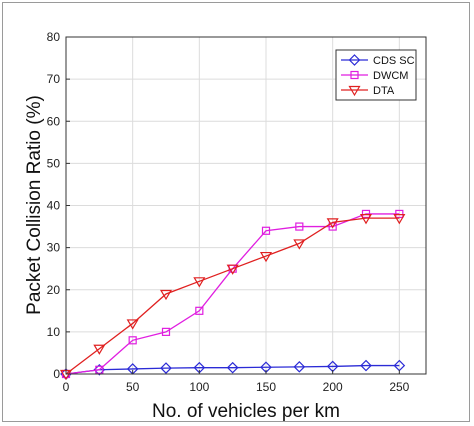  I want to click on y-axis-title: Packet Collision Ratio (%), so click(34, 205).